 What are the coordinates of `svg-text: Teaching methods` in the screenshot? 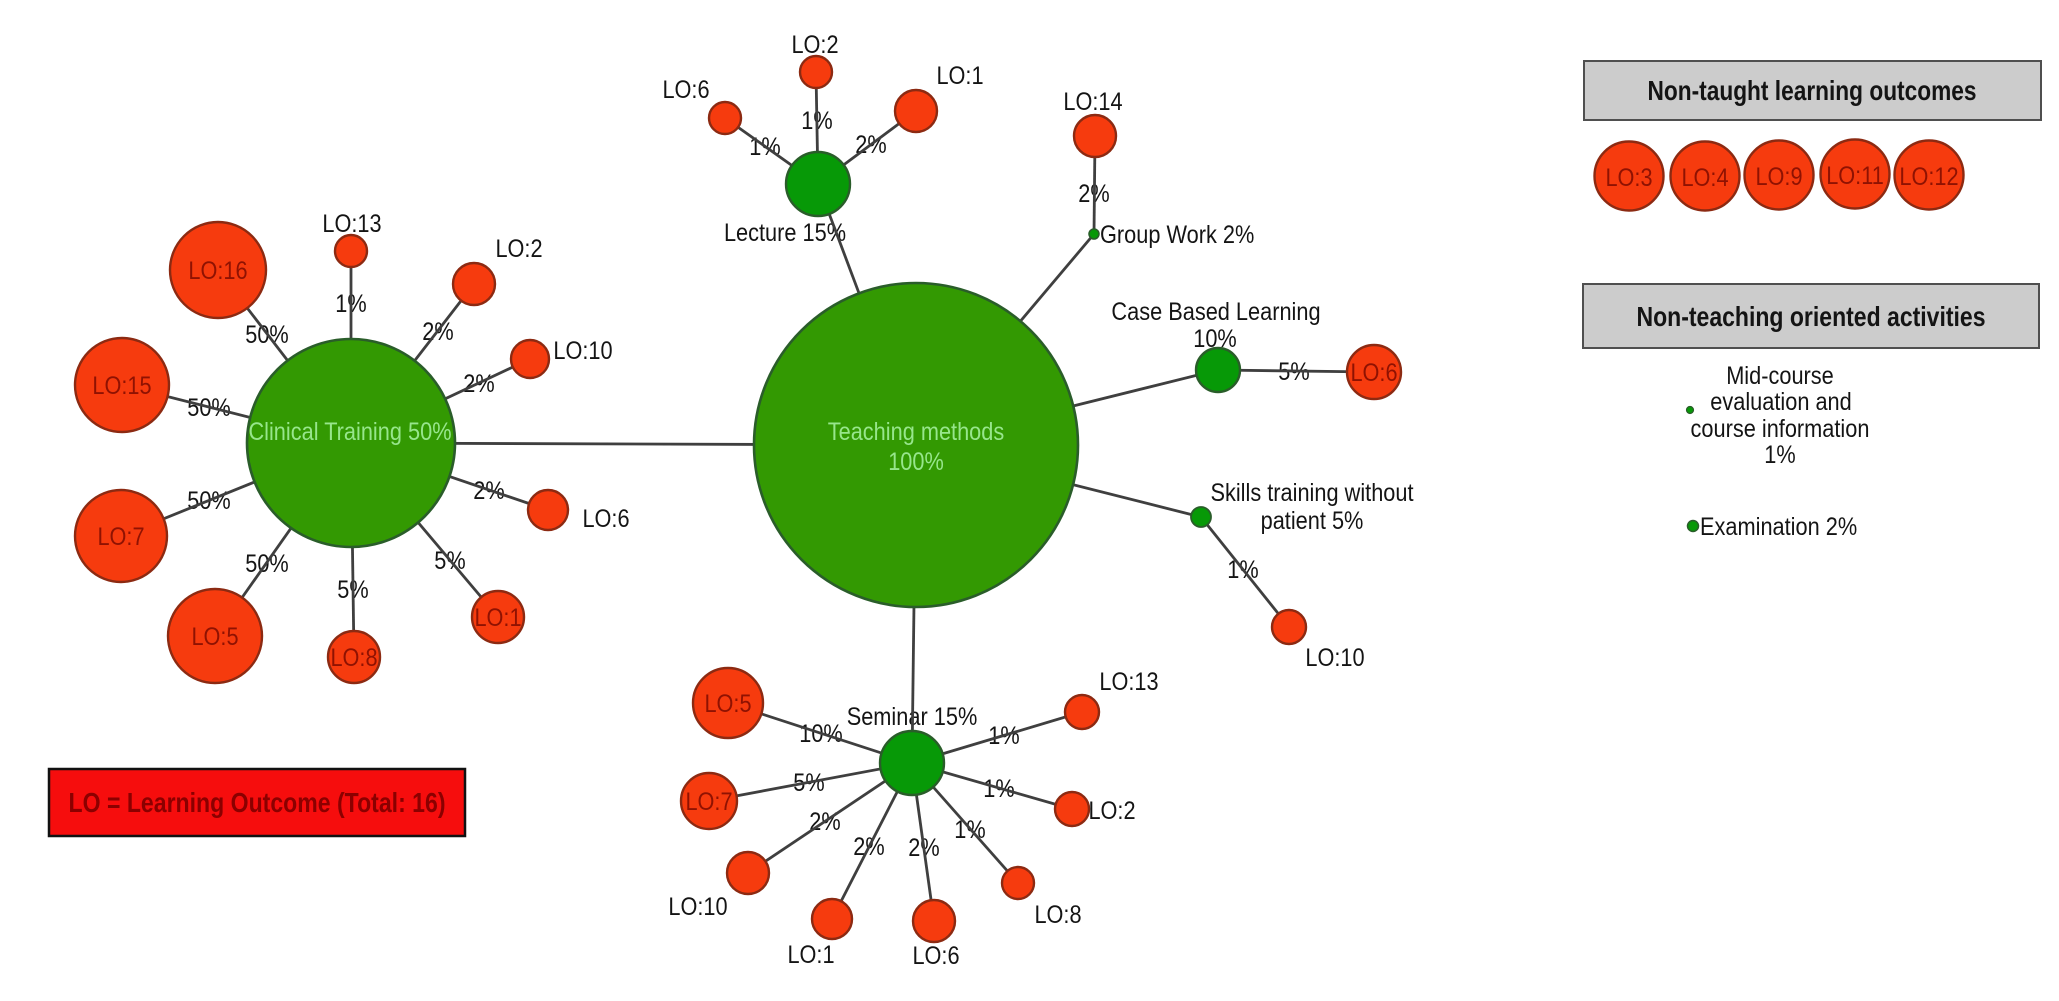 It's located at (916, 432).